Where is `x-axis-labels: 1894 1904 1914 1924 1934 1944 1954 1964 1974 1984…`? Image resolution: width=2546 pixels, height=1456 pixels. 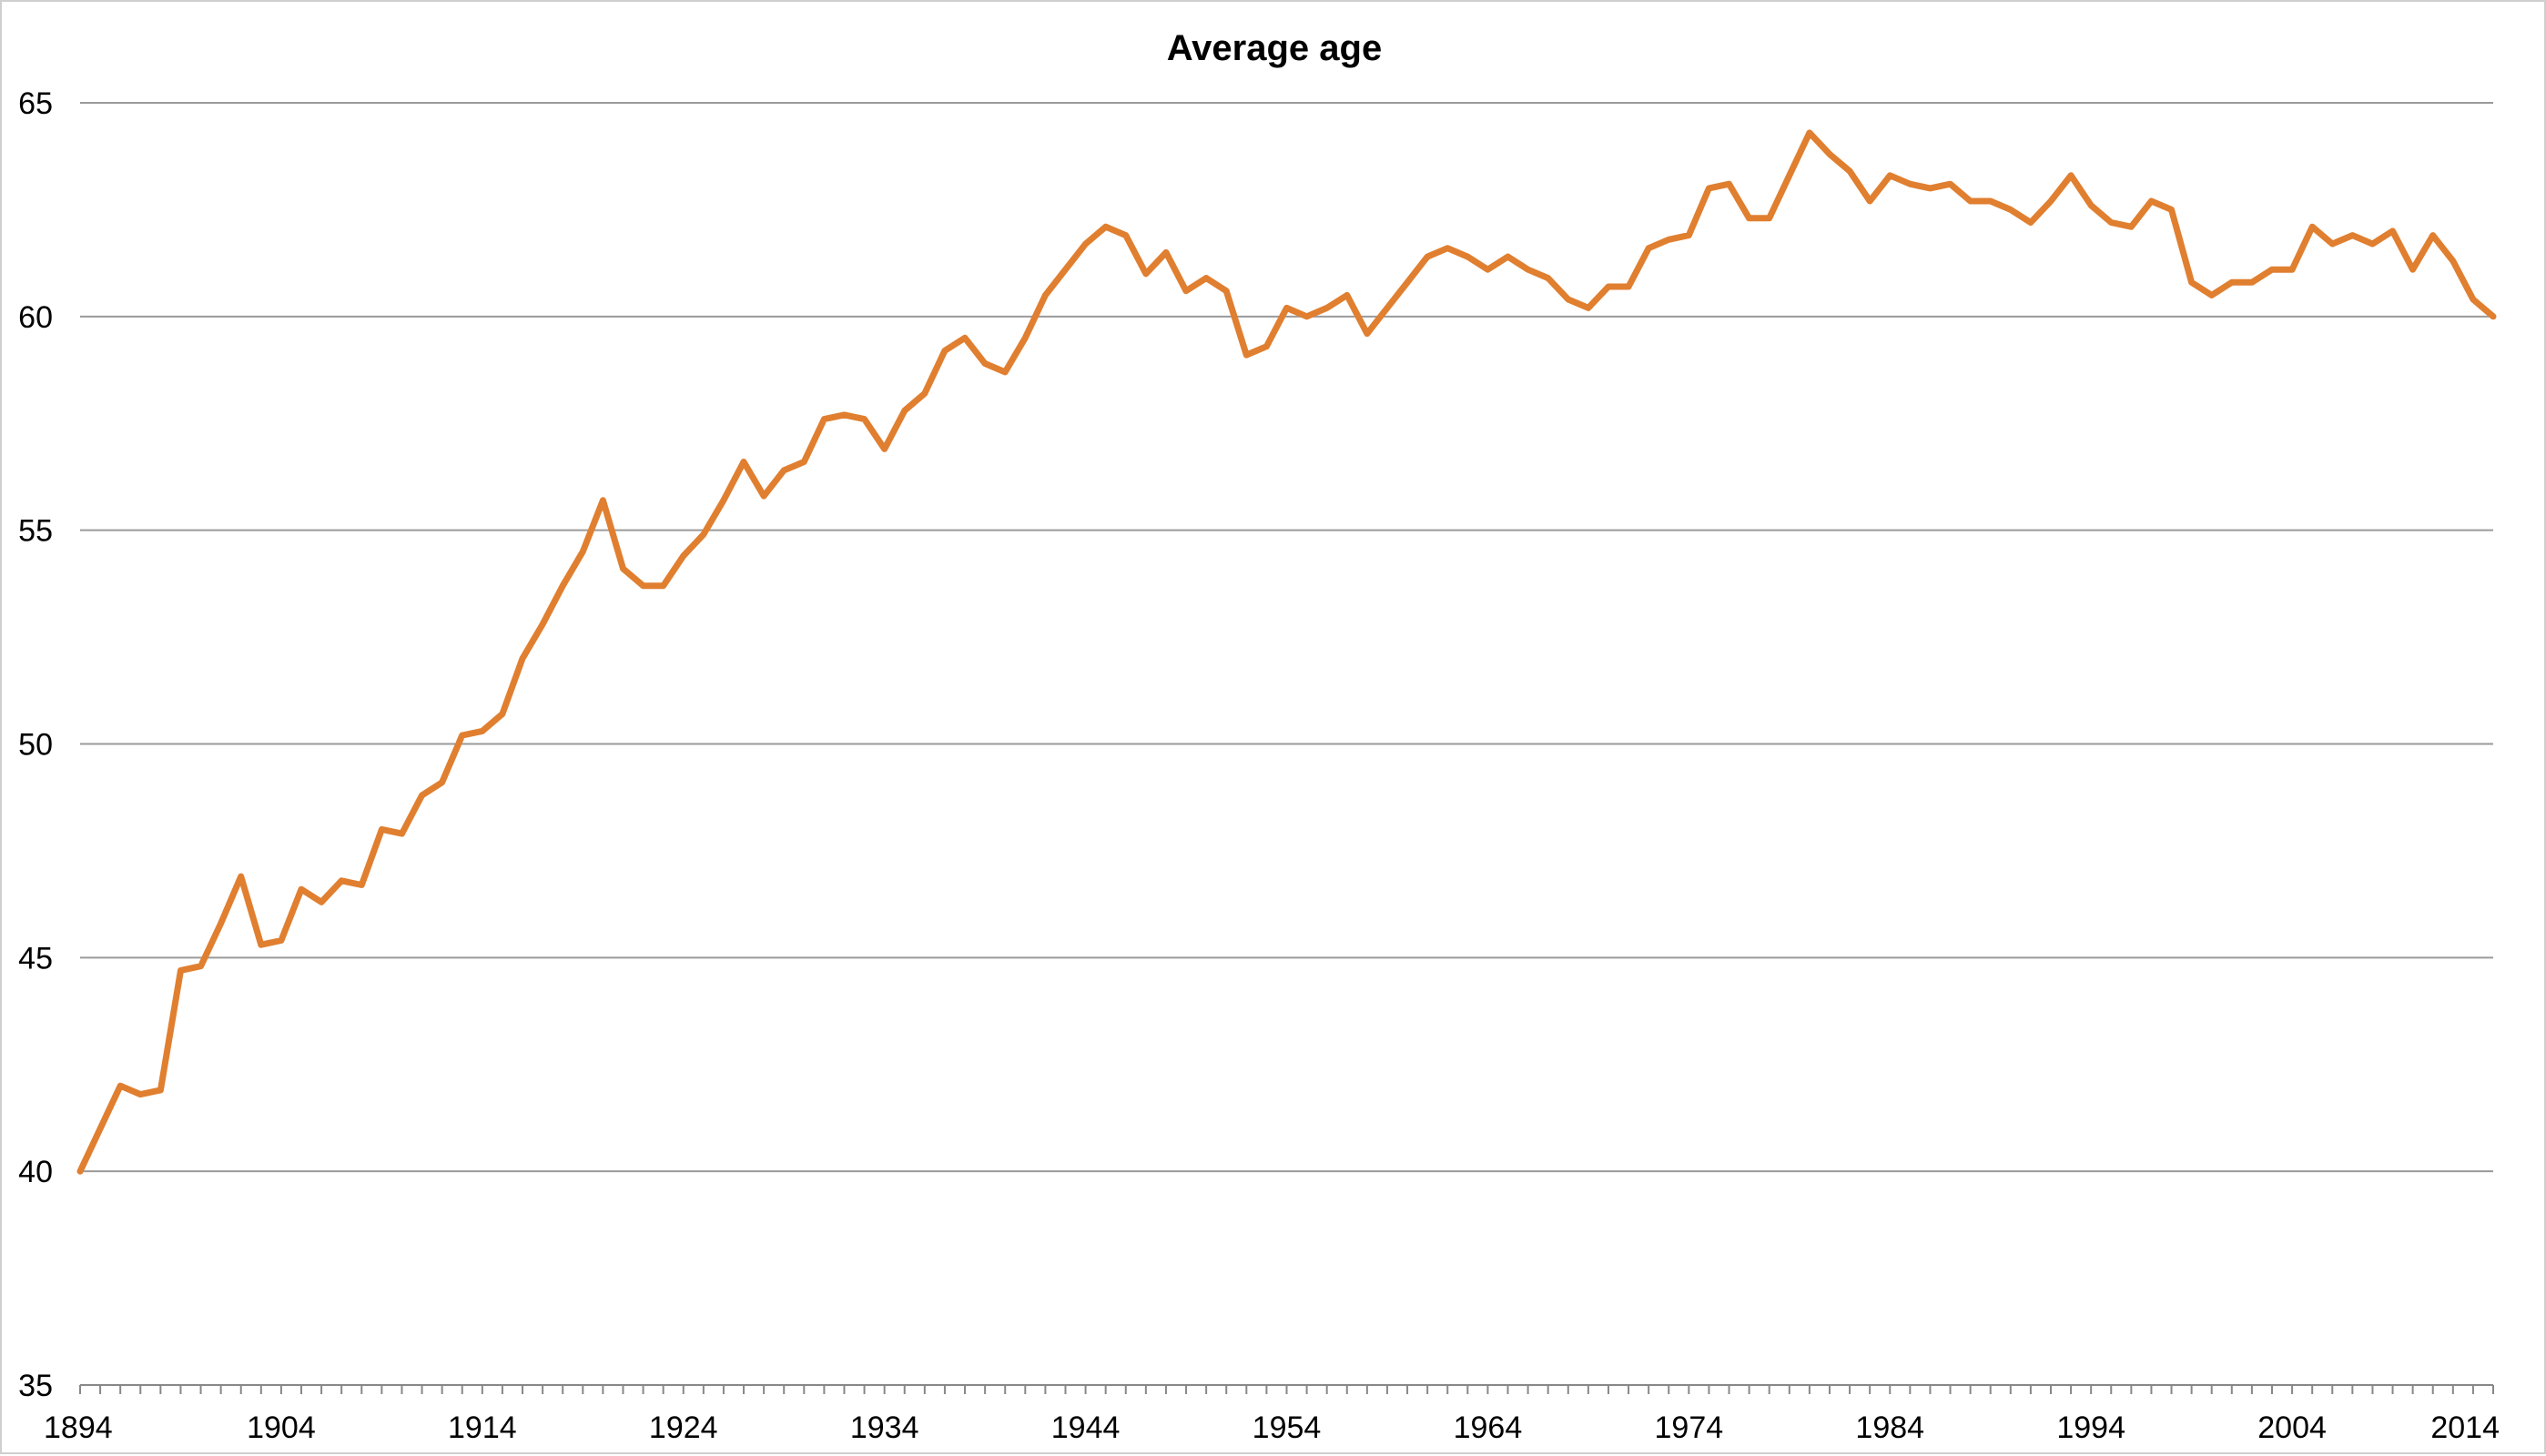 x-axis-labels: 1894 1904 1914 1924 1934 1944 1954 1964 1974 1984… is located at coordinates (1272, 1428).